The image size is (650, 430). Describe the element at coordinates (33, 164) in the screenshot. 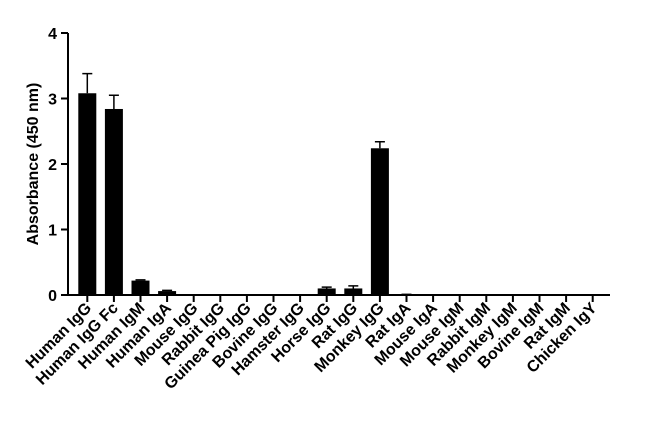

I see `y-axis-label: Absorbance (450 nm)` at that location.